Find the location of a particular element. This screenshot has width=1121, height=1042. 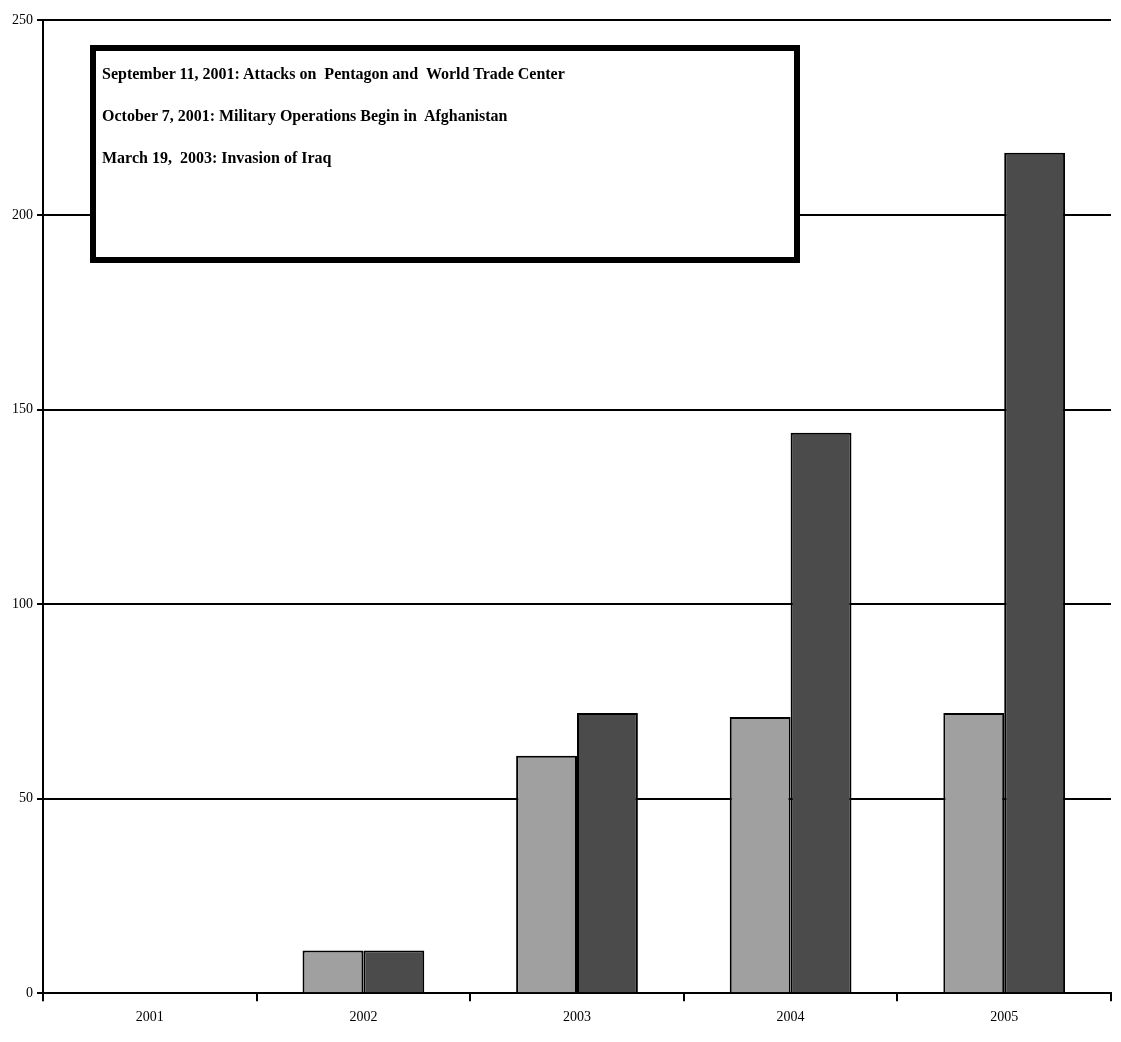

y-tick-label: 150 is located at coordinates (22, 409).